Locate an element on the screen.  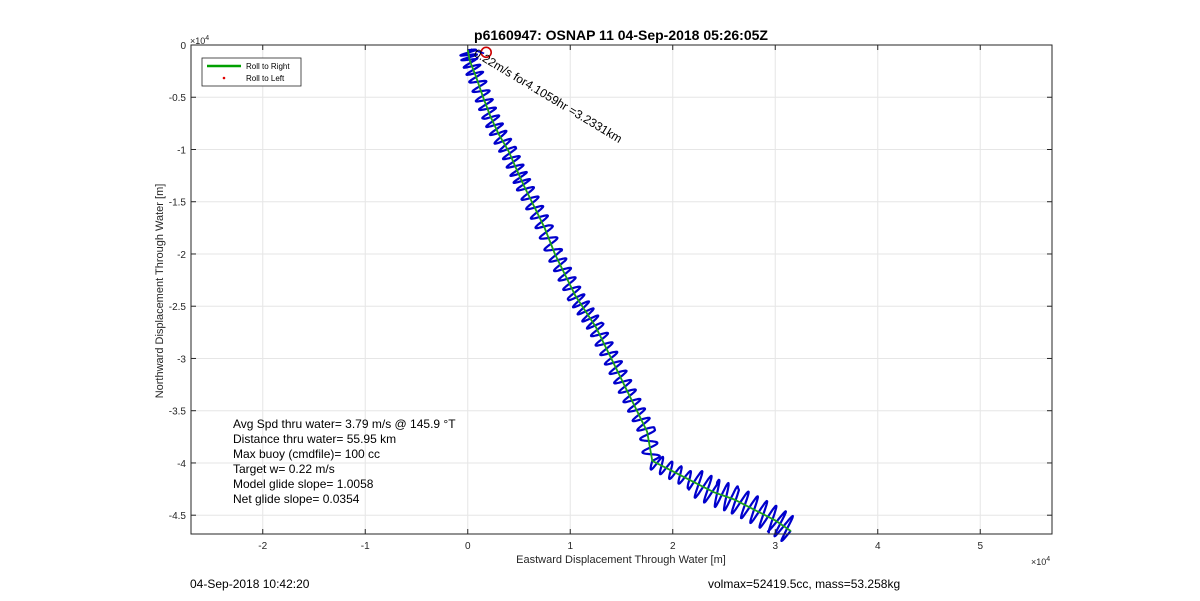
x-tick-label: -2 is located at coordinates (262, 546).